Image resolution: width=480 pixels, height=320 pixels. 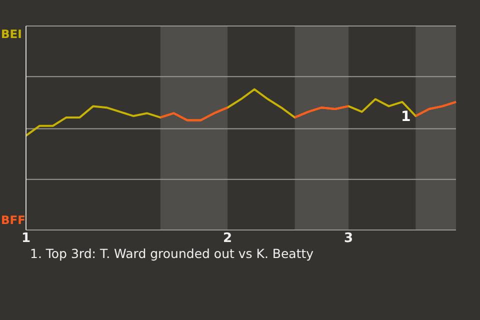 I want to click on x-tick-label: 3, so click(x=349, y=238).